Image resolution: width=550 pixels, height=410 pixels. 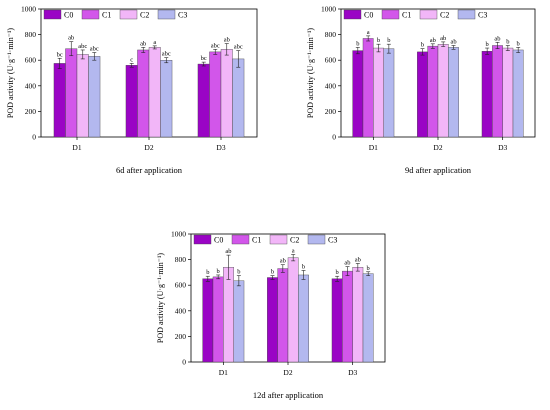 What do you see at coordinates (433, 91) in the screenshot?
I see `bar-C1-D2` at bounding box center [433, 91].